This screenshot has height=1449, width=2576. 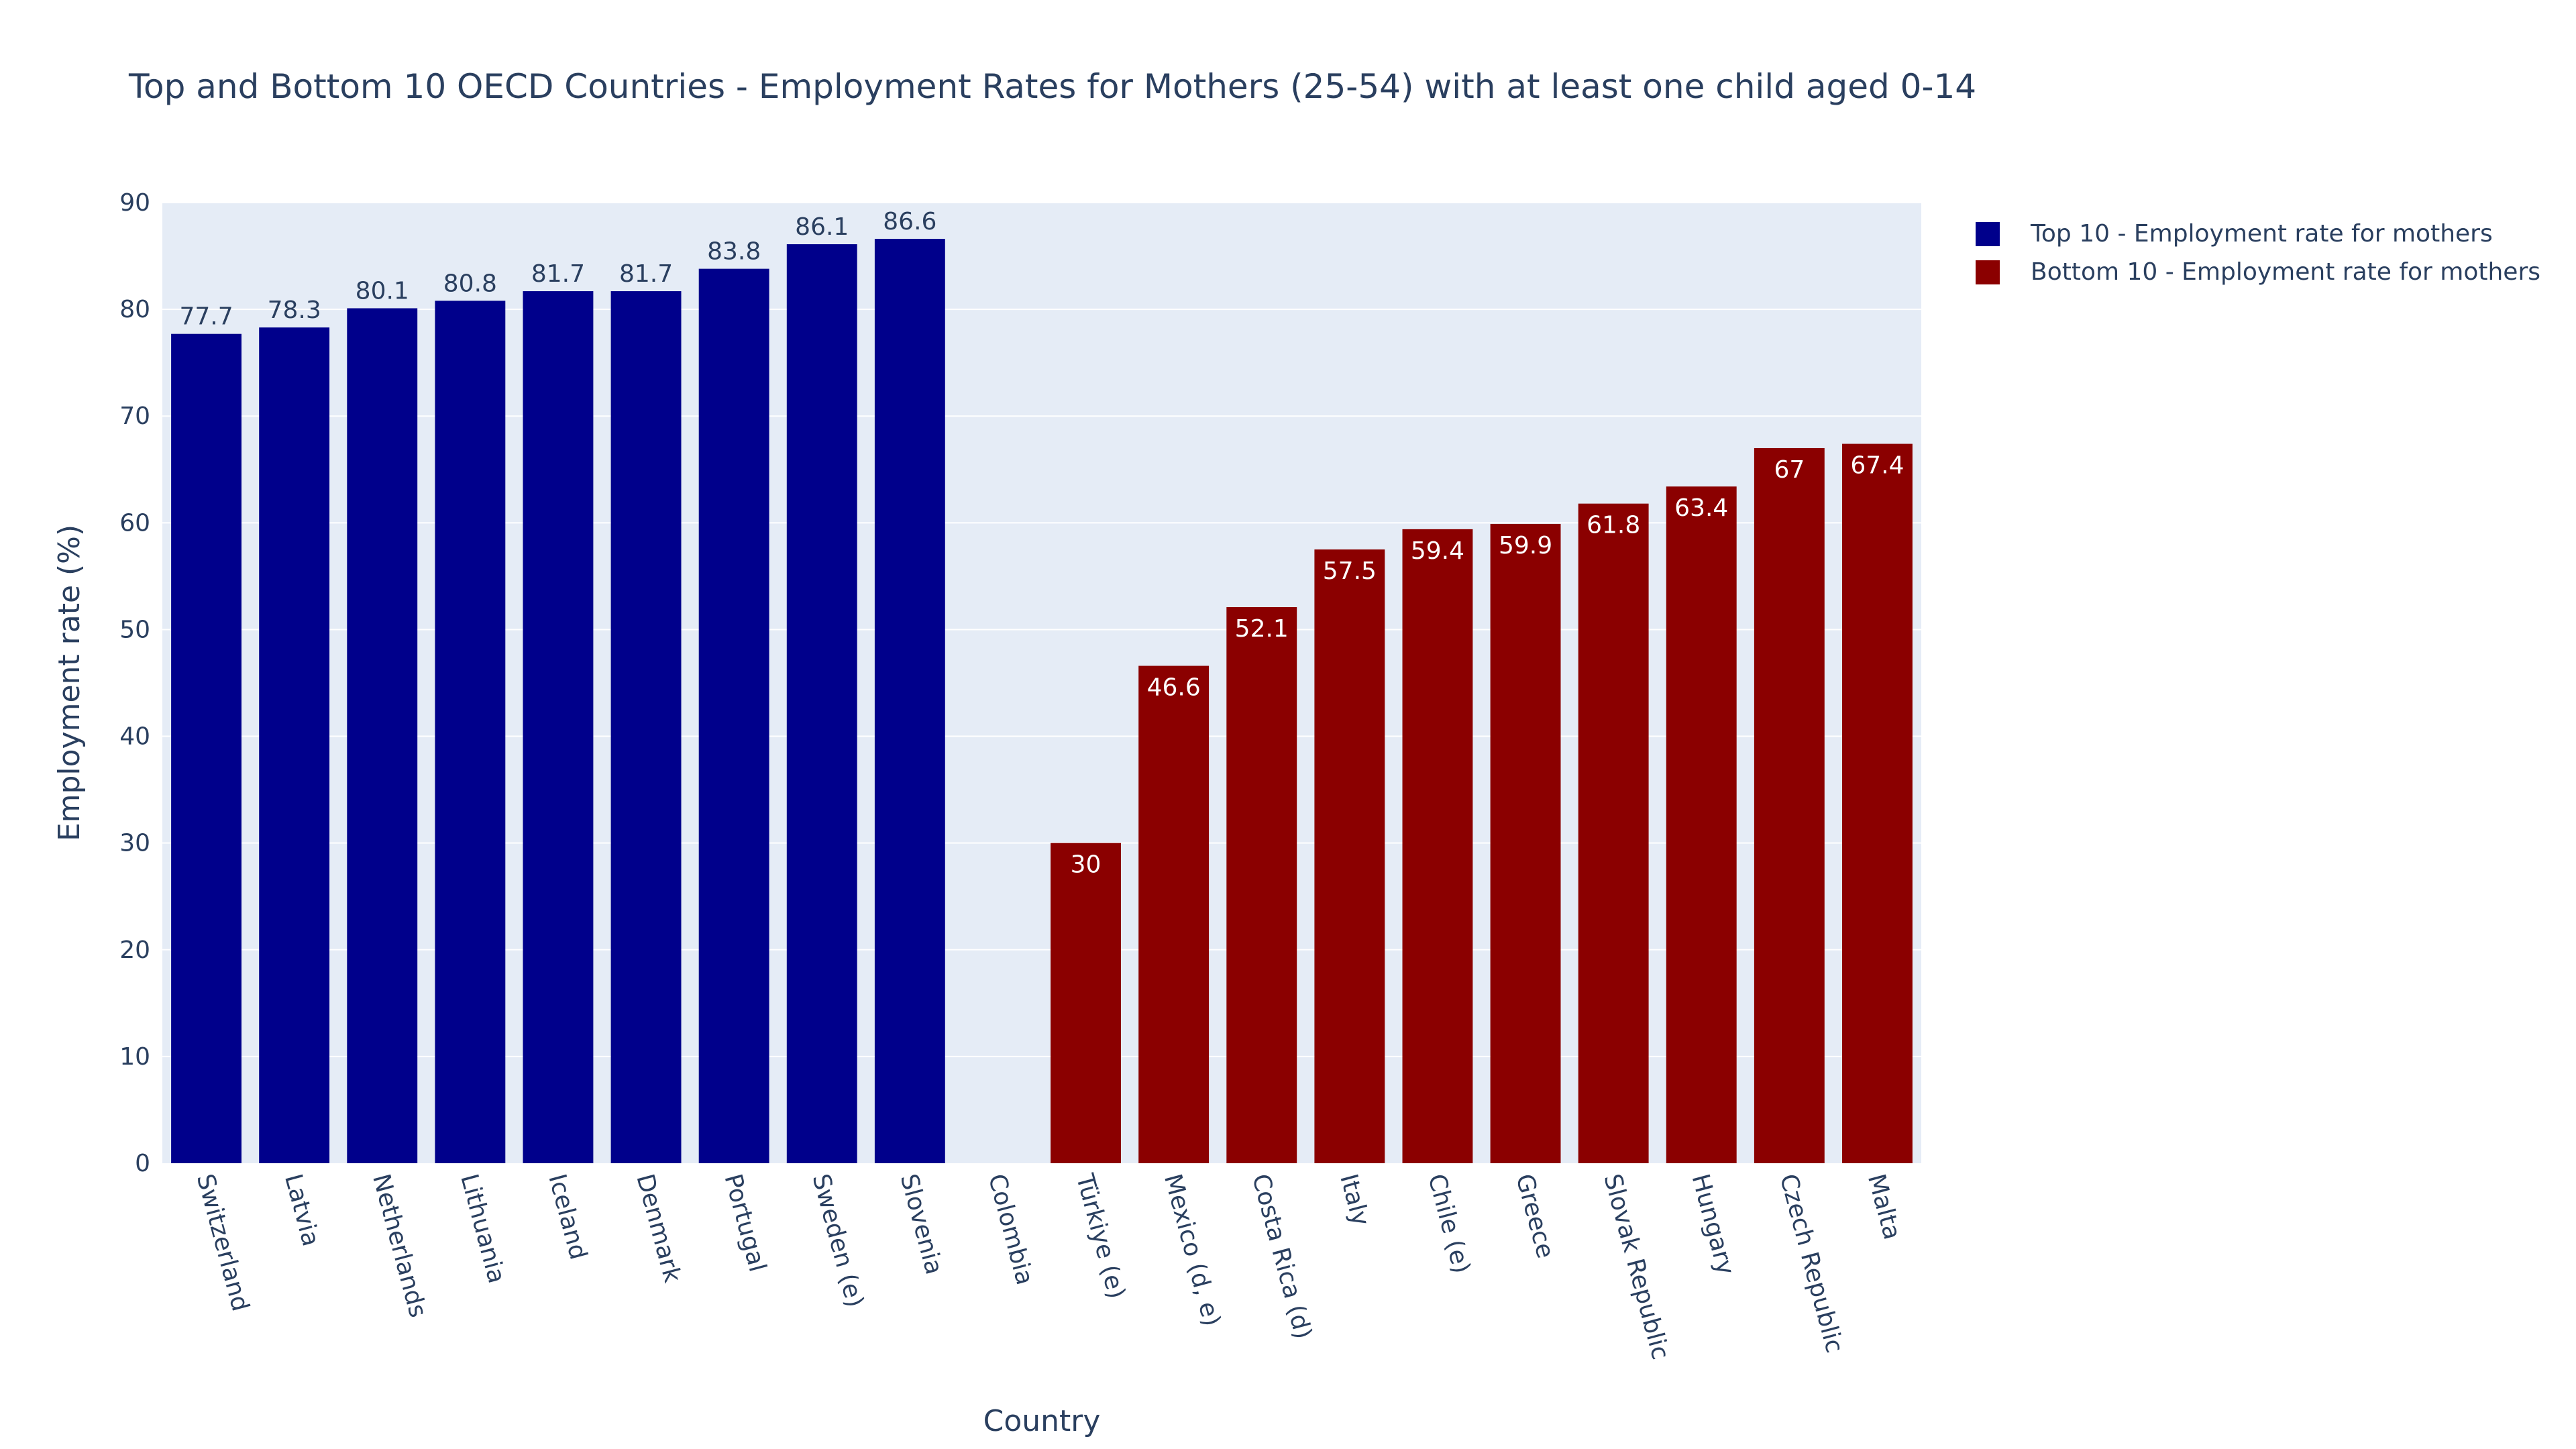 What do you see at coordinates (1437, 551) in the screenshot?
I see `data-label: 59.4` at bounding box center [1437, 551].